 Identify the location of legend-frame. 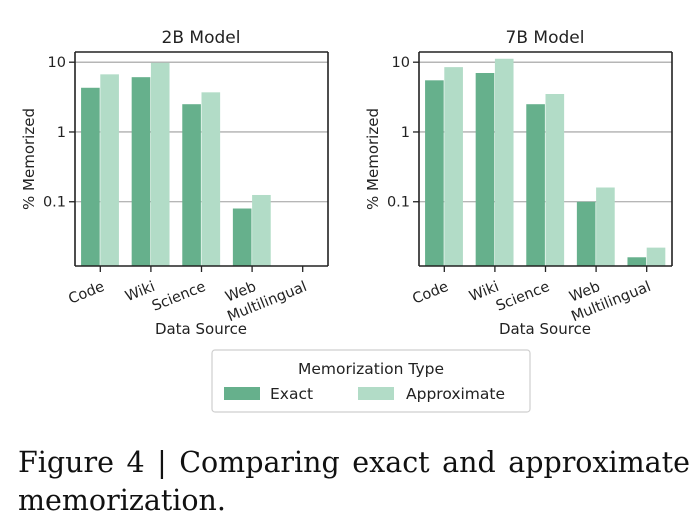
(371, 381).